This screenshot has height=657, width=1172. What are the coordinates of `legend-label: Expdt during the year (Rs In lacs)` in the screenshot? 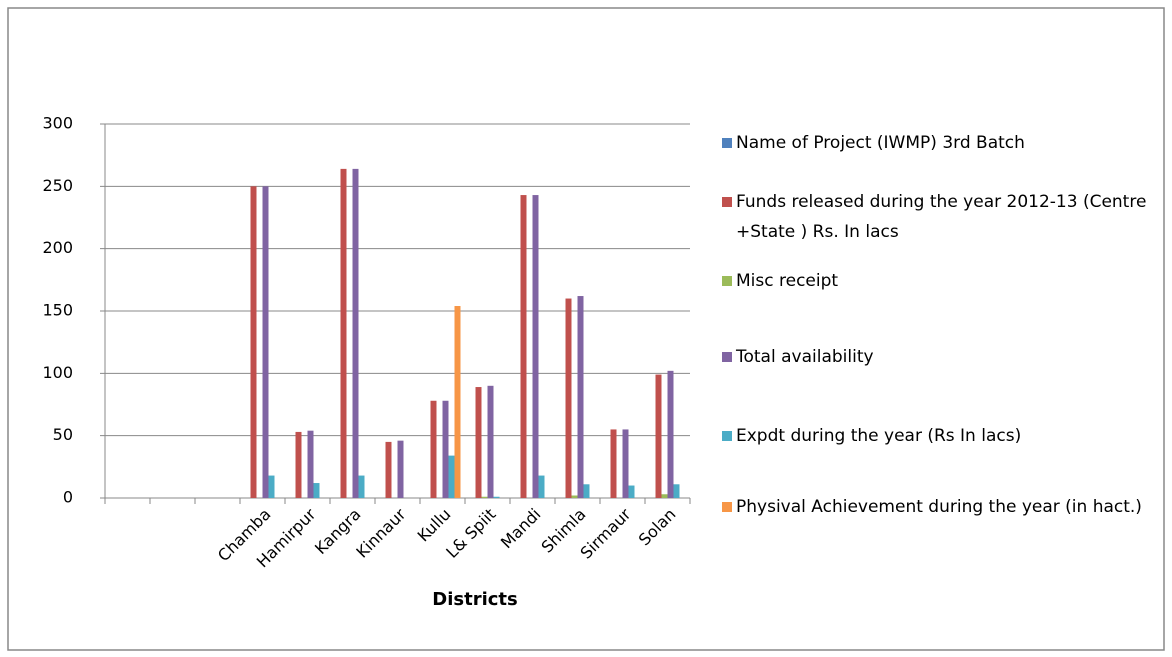 It's located at (879, 436).